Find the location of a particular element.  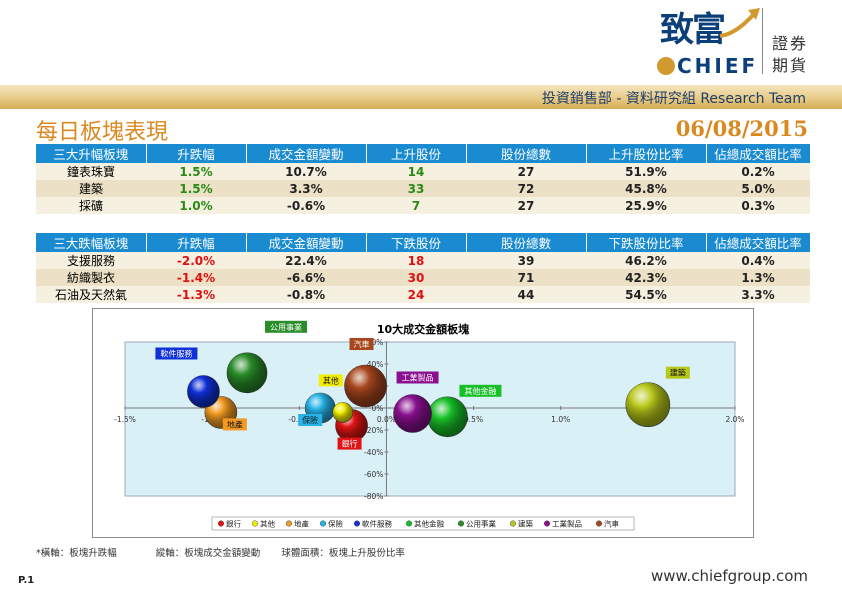

logo-securities: 證券 is located at coordinates (790, 43).